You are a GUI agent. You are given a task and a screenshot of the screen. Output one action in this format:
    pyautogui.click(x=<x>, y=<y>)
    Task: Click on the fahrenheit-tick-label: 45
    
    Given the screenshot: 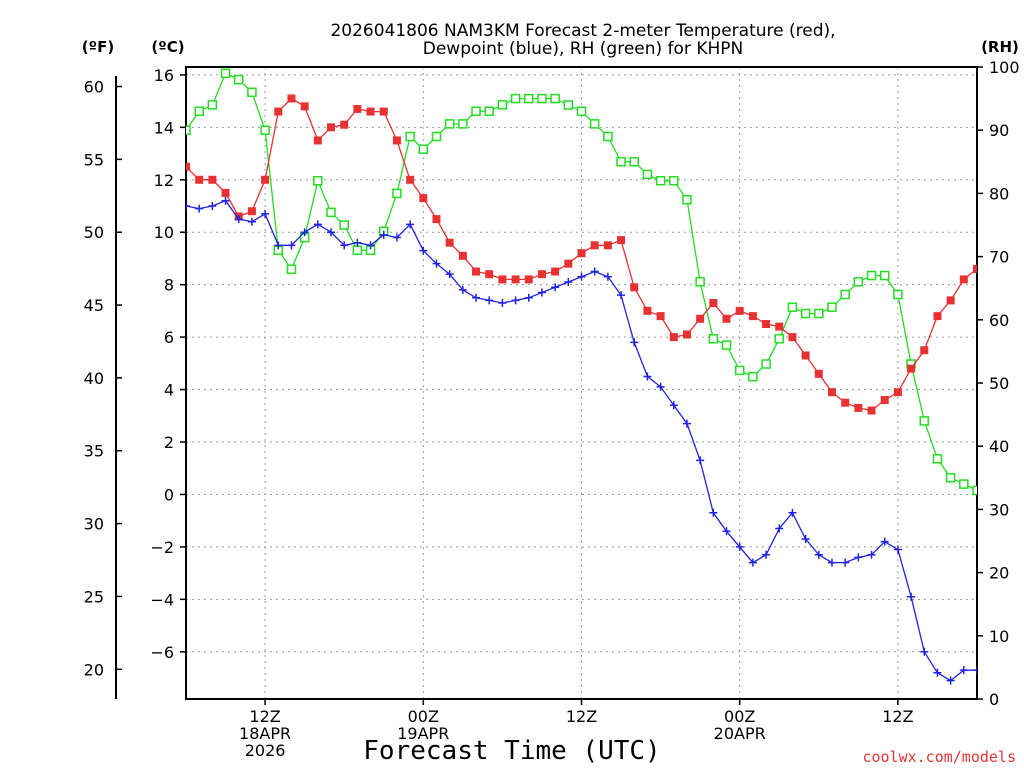 What is the action you would take?
    pyautogui.click(x=94, y=305)
    